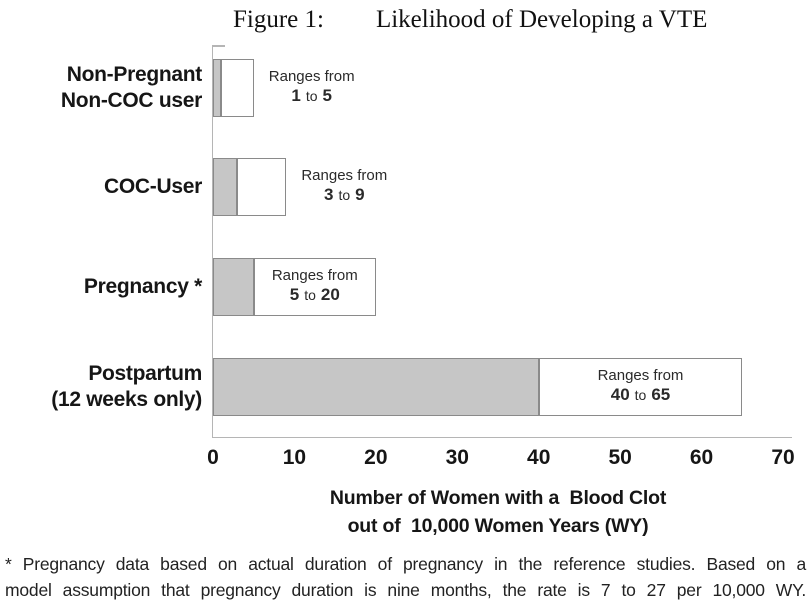 This screenshot has height=616, width=811. I want to click on category-label-line: Non-COC user, so click(131, 100).